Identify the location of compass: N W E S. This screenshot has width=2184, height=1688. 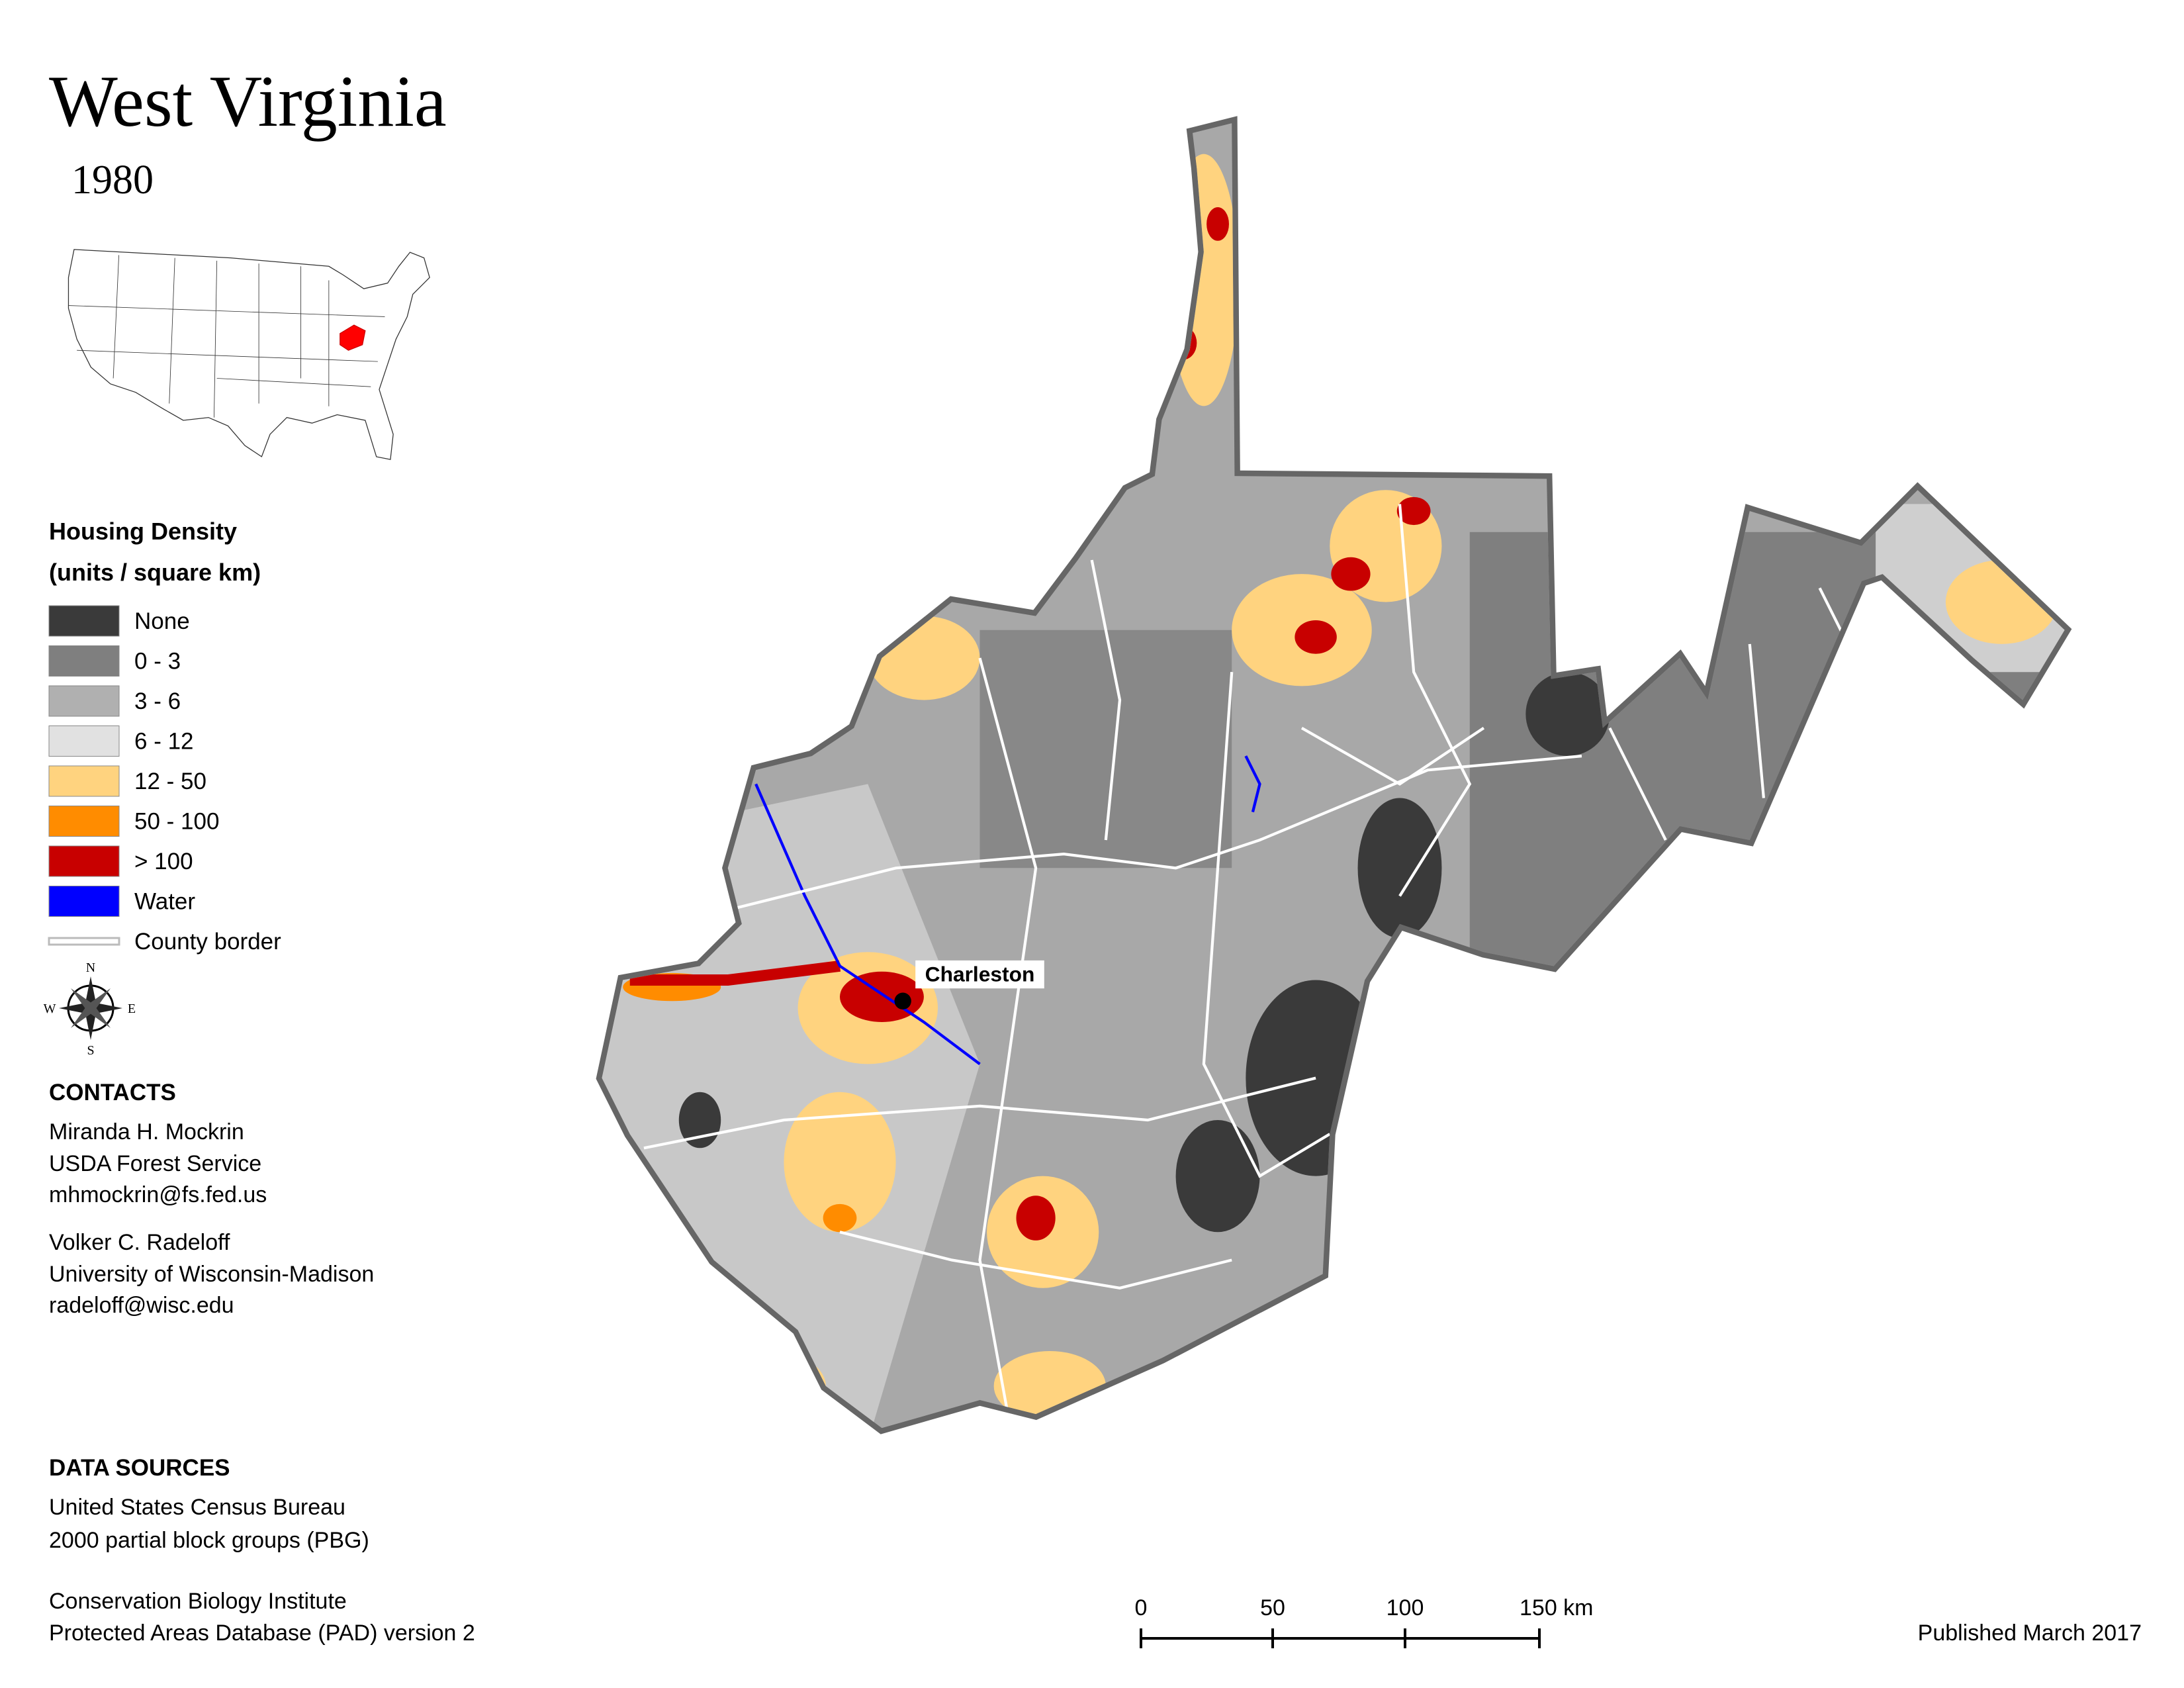
(90, 1009).